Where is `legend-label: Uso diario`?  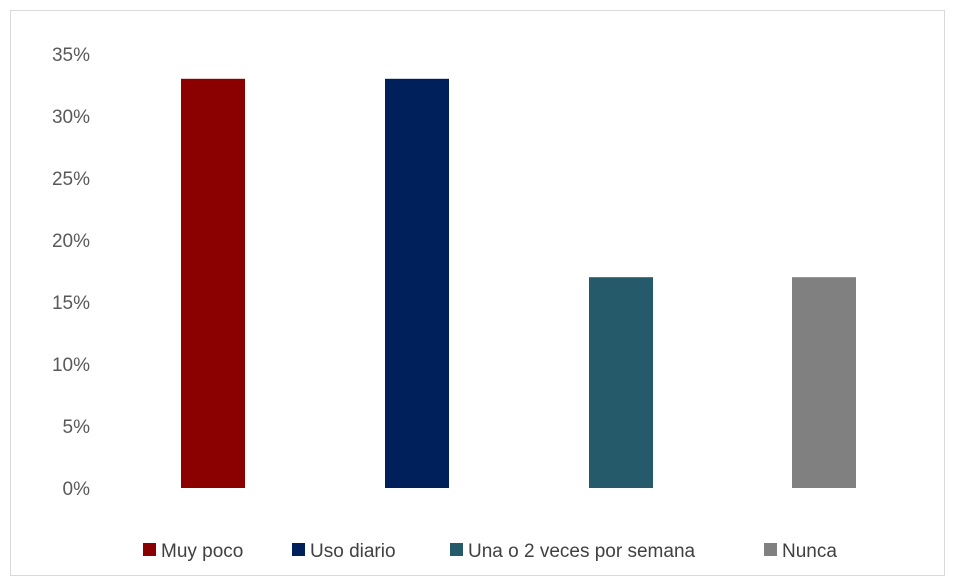
legend-label: Uso diario is located at coordinates (353, 551).